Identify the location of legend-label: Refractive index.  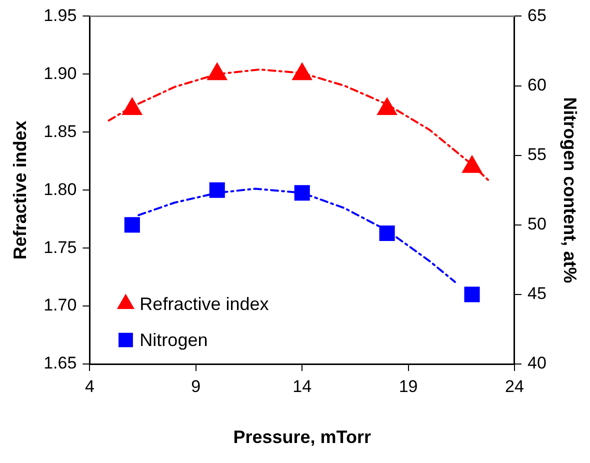
(204, 304).